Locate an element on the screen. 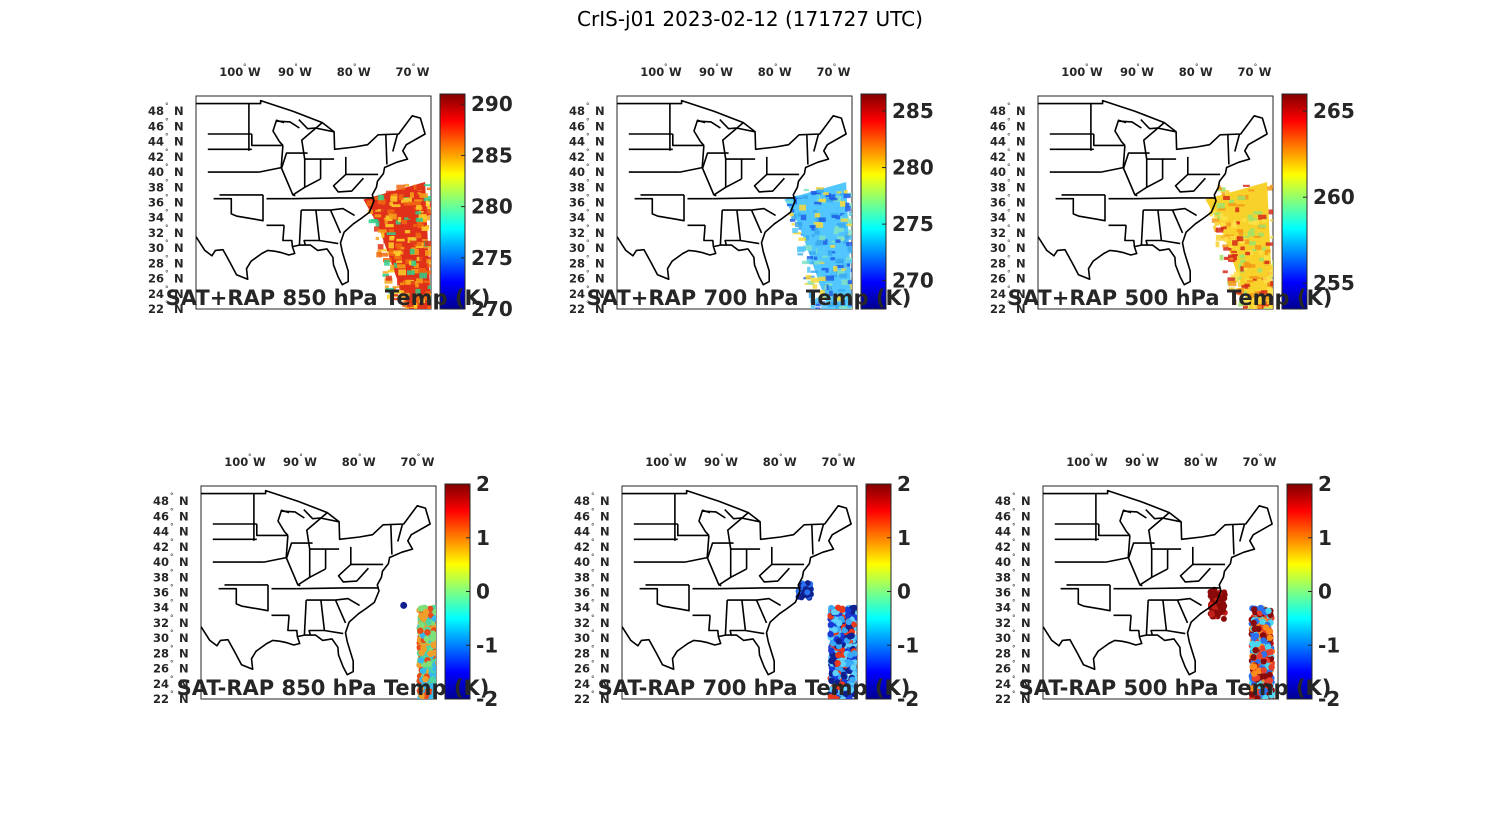 This screenshot has height=825, width=1500. longitude-label: 70 is located at coordinates (825, 72).